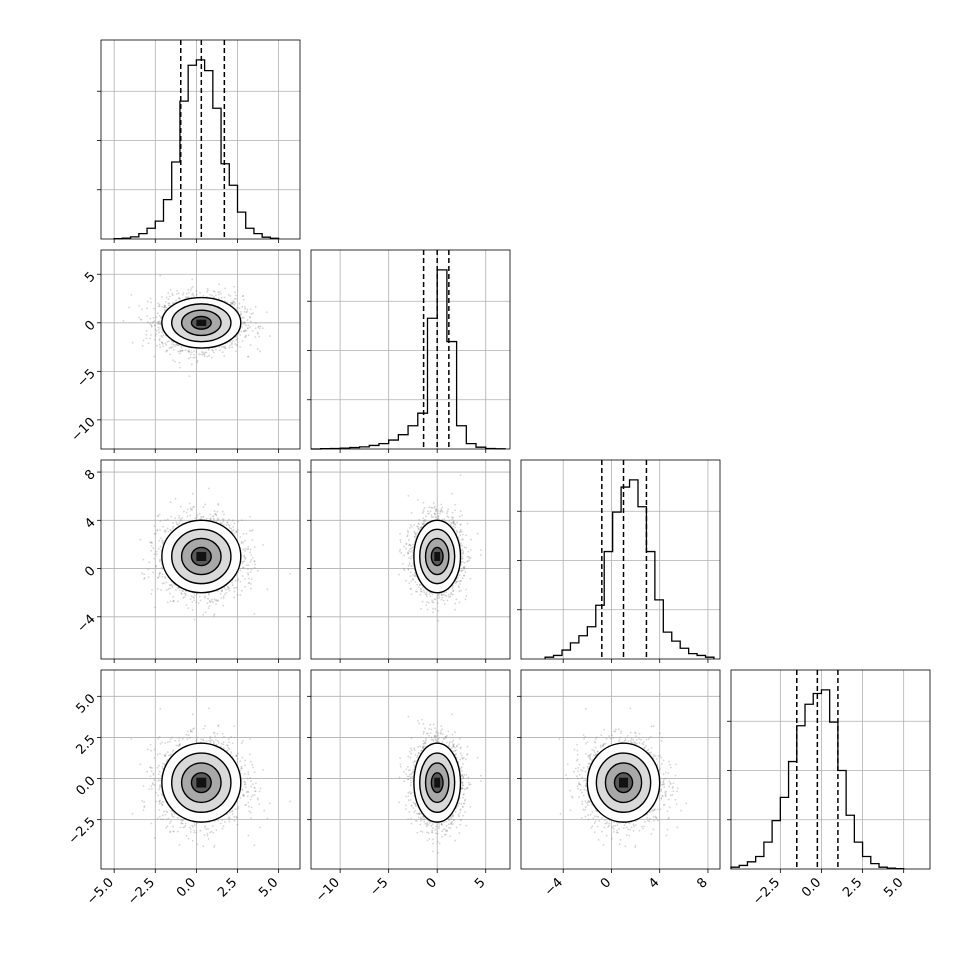 This screenshot has width=970, height=975. What do you see at coordinates (893, 887) in the screenshot?
I see `x-tick-label: 5.0` at bounding box center [893, 887].